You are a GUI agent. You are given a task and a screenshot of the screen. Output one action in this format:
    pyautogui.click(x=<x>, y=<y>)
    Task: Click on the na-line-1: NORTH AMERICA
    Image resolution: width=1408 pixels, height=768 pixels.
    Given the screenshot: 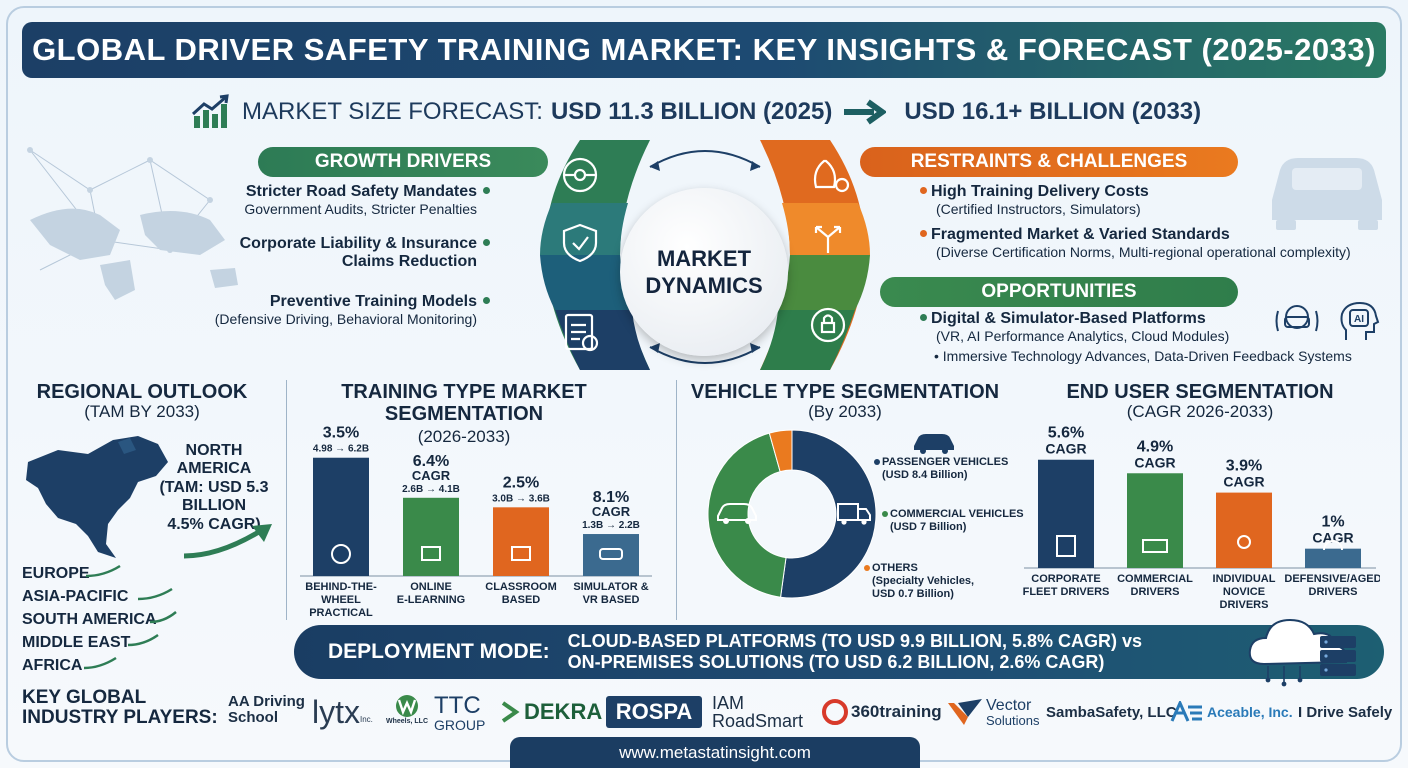 What is the action you would take?
    pyautogui.click(x=214, y=460)
    